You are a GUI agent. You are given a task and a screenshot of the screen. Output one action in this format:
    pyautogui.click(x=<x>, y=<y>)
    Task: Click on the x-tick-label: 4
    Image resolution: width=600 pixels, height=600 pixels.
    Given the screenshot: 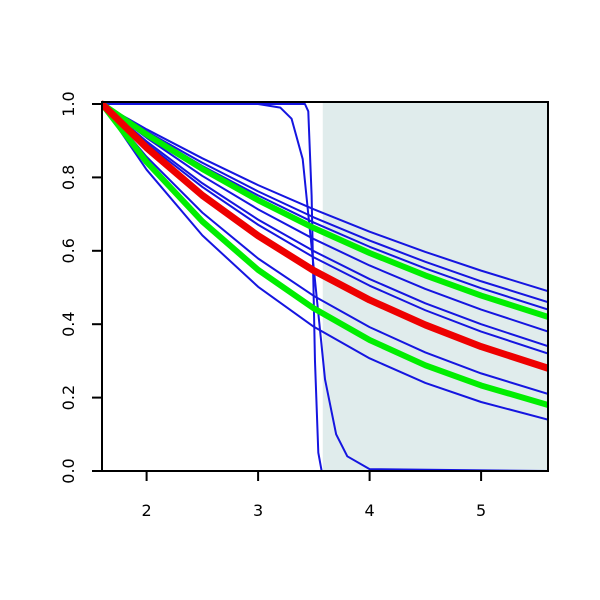 What is the action you would take?
    pyautogui.click(x=370, y=510)
    